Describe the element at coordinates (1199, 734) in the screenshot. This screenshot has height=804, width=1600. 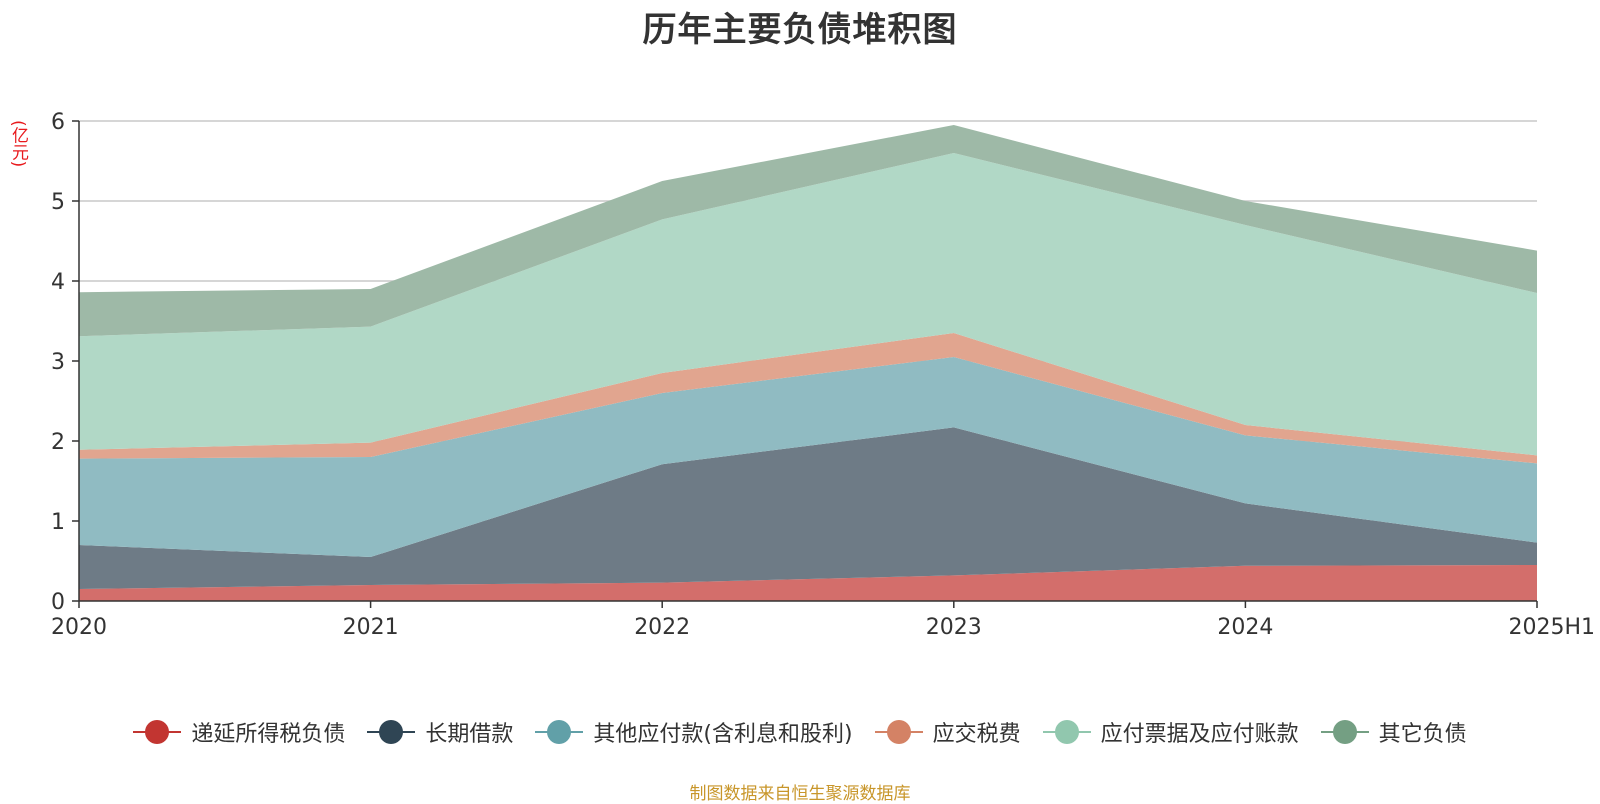
I see `legend-label: 应付票据及应付账款` at that location.